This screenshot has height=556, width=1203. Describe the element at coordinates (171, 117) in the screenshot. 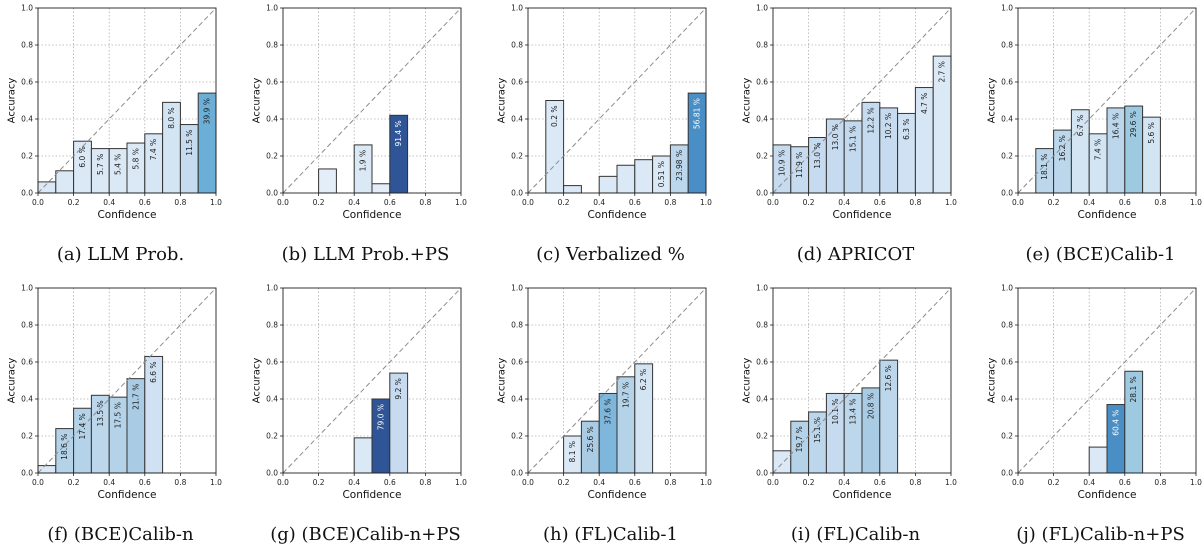

I see `bar-label: 8.0 %` at that location.